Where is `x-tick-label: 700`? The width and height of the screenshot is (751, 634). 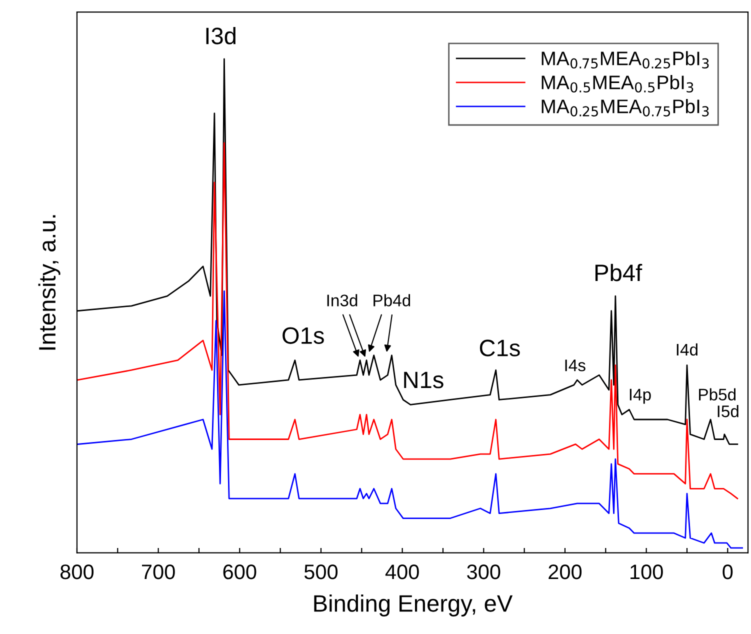 x-tick-label: 700 is located at coordinates (158, 572).